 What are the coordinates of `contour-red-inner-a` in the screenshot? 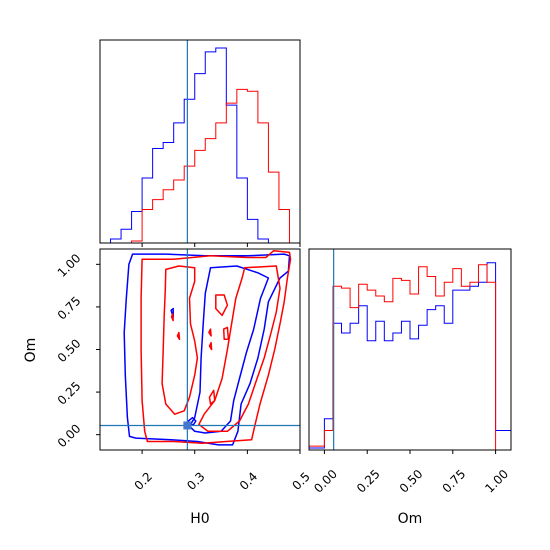 It's located at (222, 305).